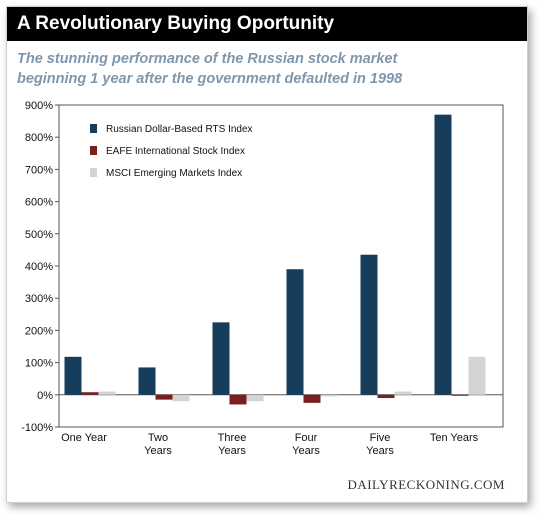 The image size is (540, 515). Describe the element at coordinates (158, 444) in the screenshot. I see `x-tick-label: Two Years` at that location.